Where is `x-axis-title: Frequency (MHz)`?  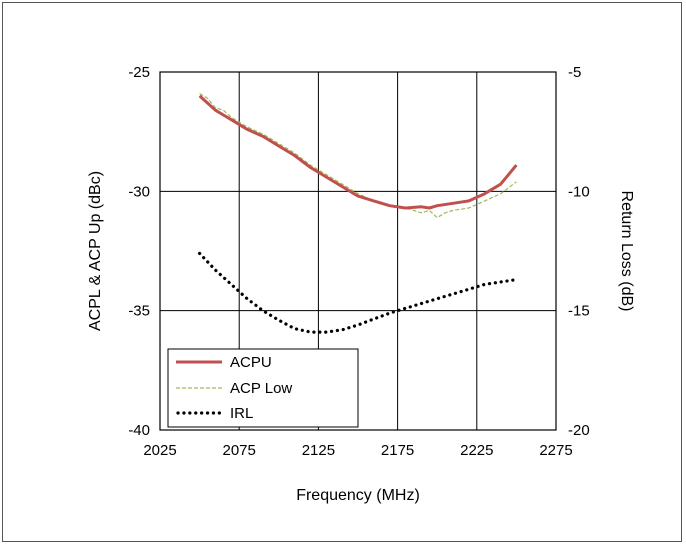
x-axis-title: Frequency (MHz) is located at coordinates (358, 495).